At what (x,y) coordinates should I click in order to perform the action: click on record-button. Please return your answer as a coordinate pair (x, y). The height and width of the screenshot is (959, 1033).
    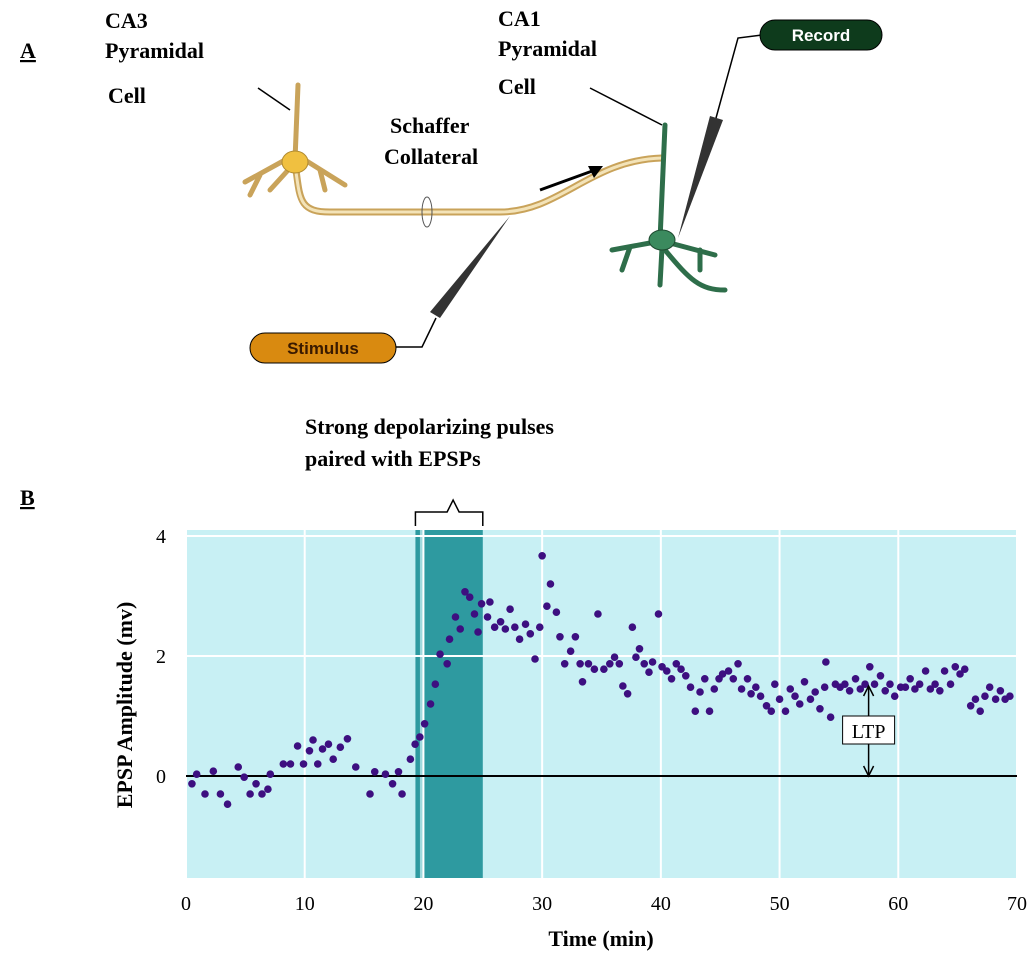
    Looking at the image, I should click on (821, 35).